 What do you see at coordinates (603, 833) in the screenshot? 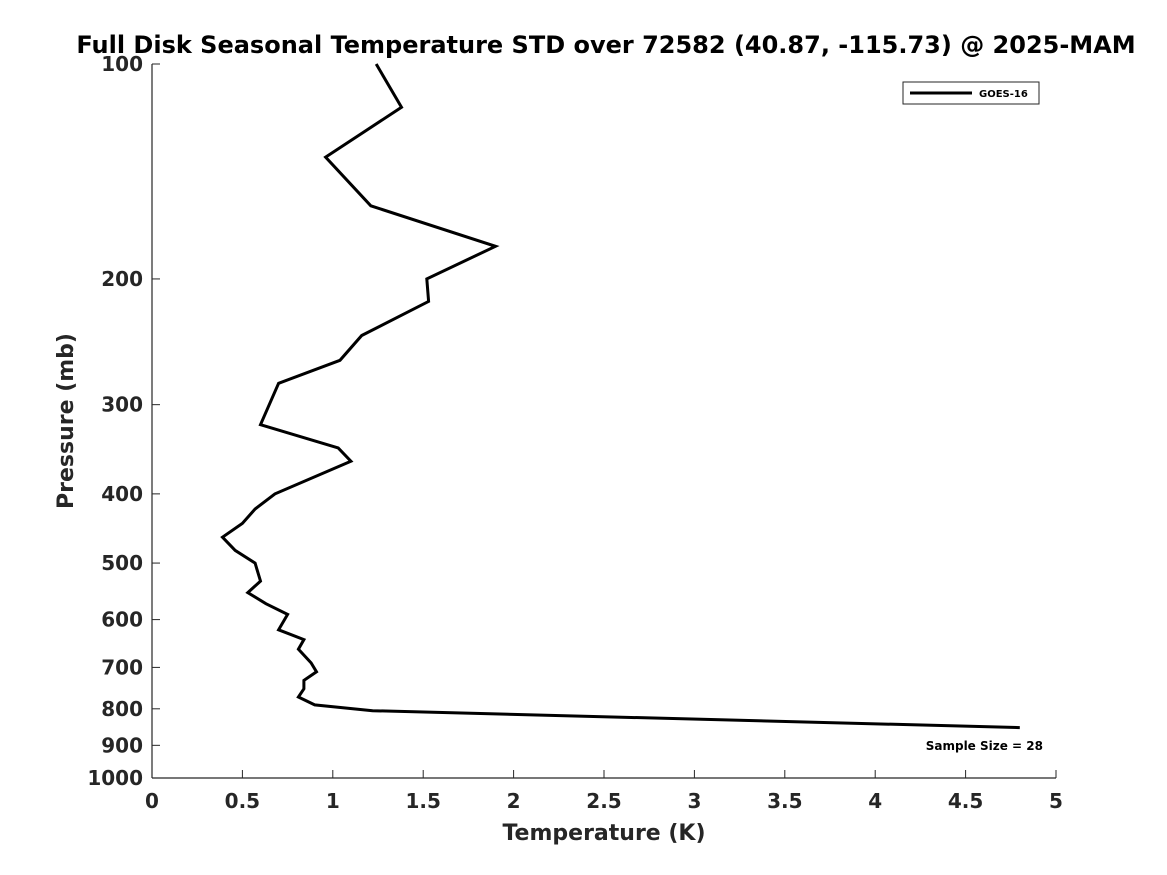
I see `x-axis-label: Temperature (K)` at bounding box center [603, 833].